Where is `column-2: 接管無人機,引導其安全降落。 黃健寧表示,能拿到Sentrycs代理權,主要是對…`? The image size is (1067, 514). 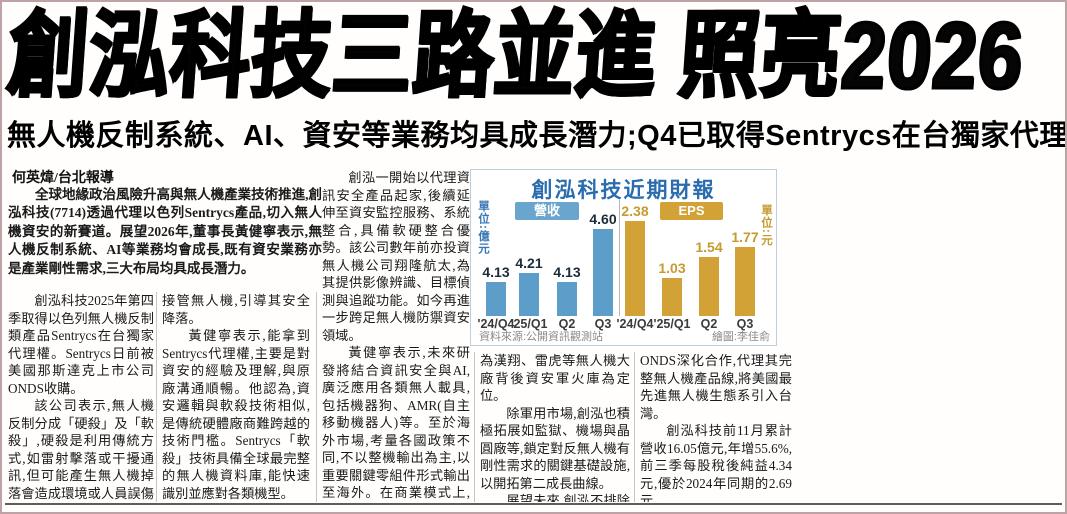 column-2: 接管無人機,引導其安全降落。 黃健寧表示,能拿到Sentrycs代理權,主要是對… is located at coordinates (236, 398).